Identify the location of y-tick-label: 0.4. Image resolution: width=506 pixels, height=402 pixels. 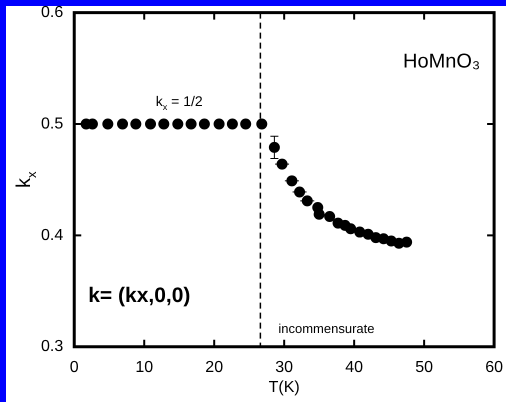
(52, 235).